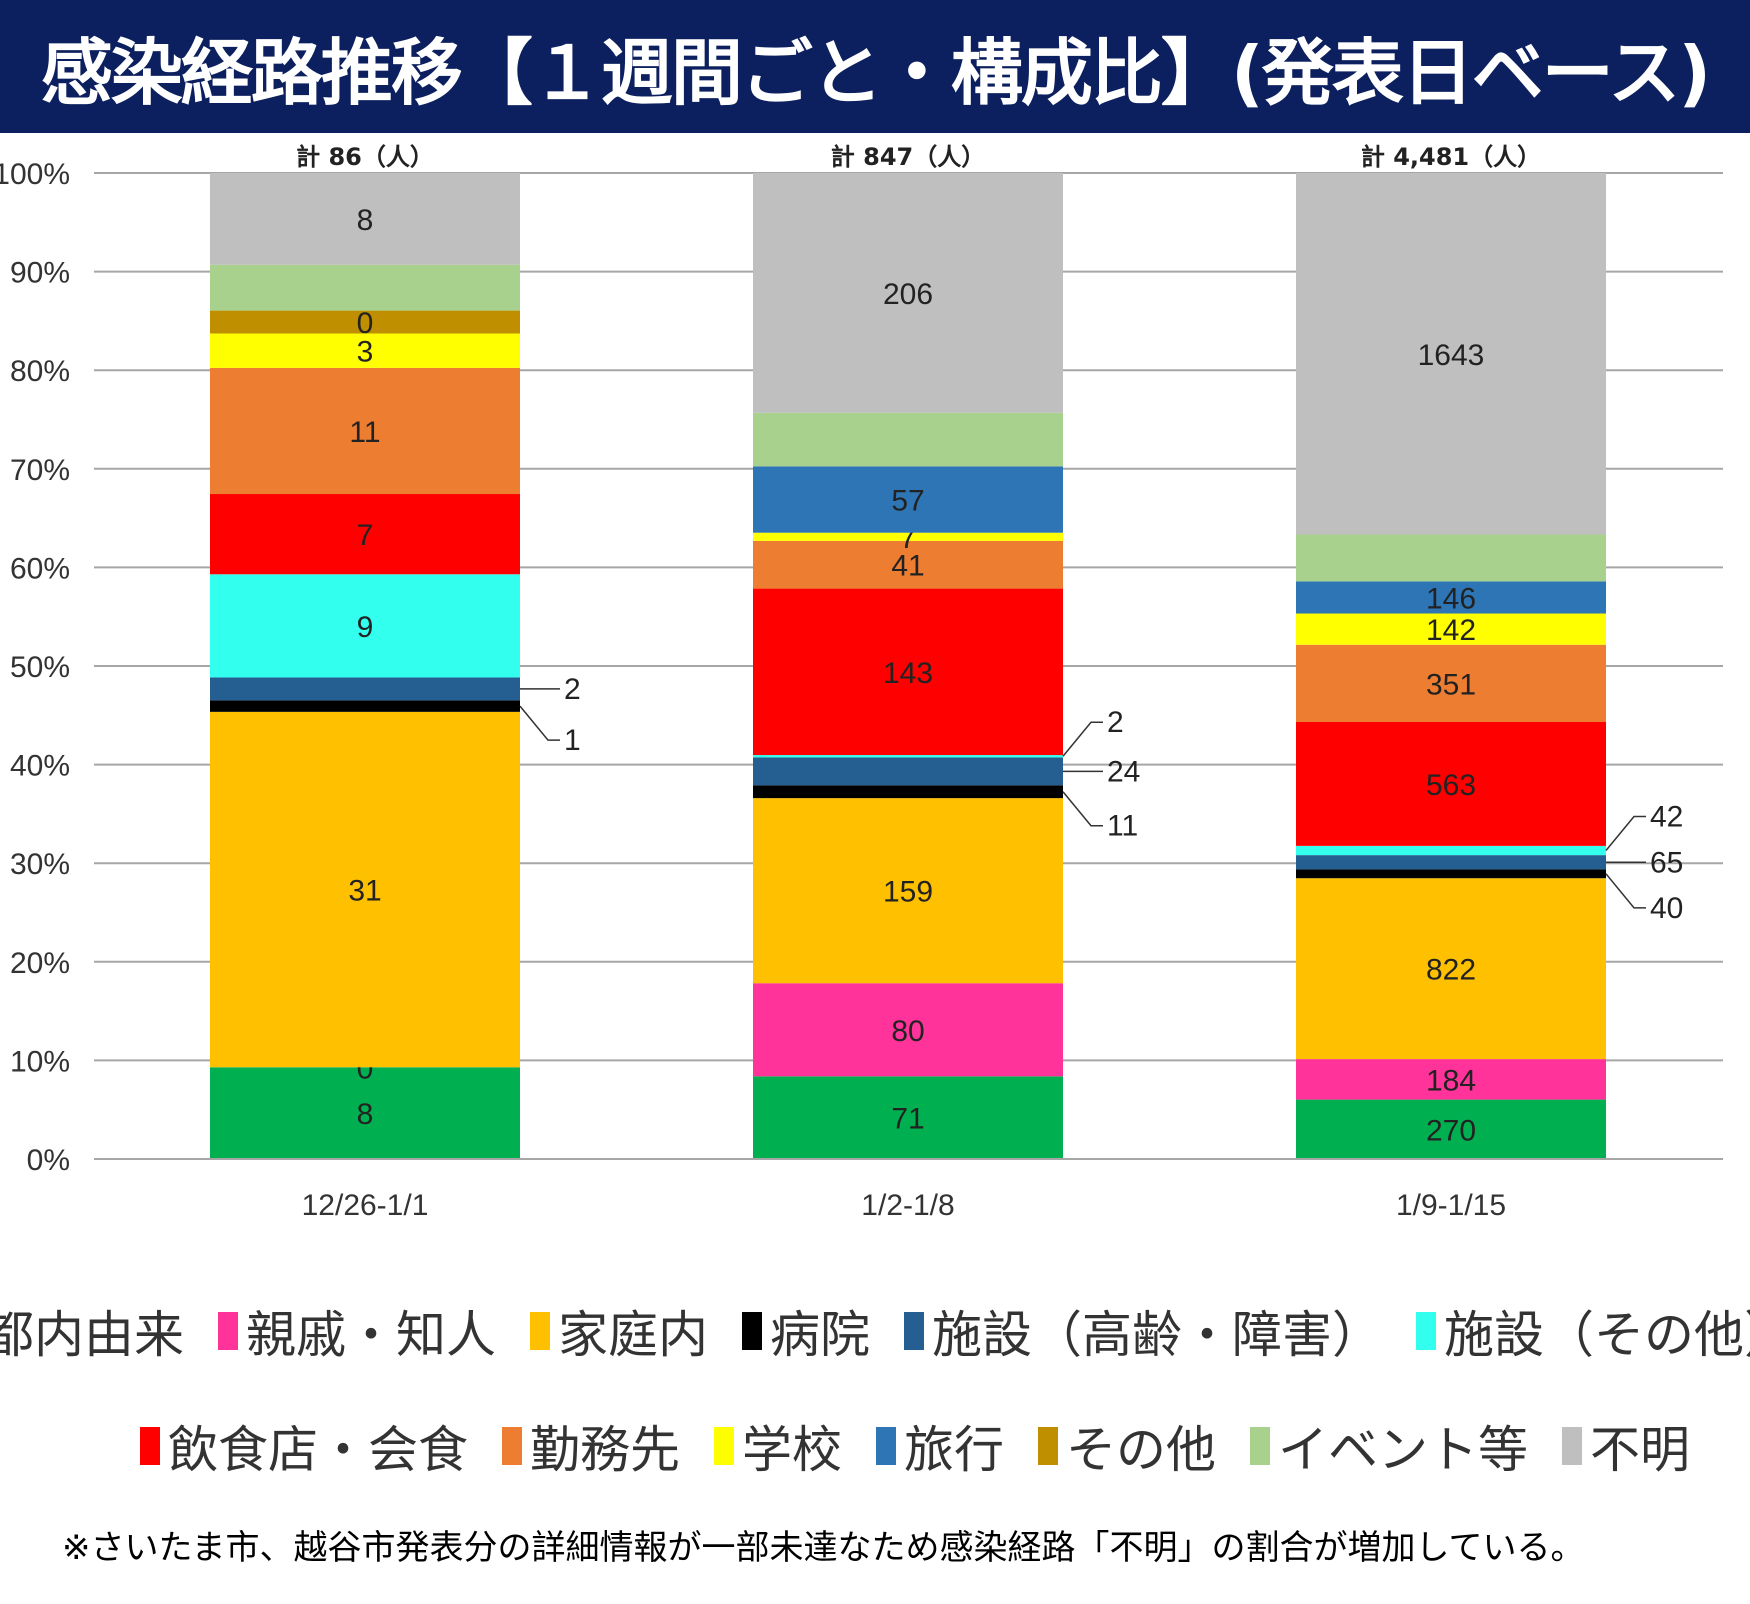  I want to click on data-label: 80, so click(907, 1031).